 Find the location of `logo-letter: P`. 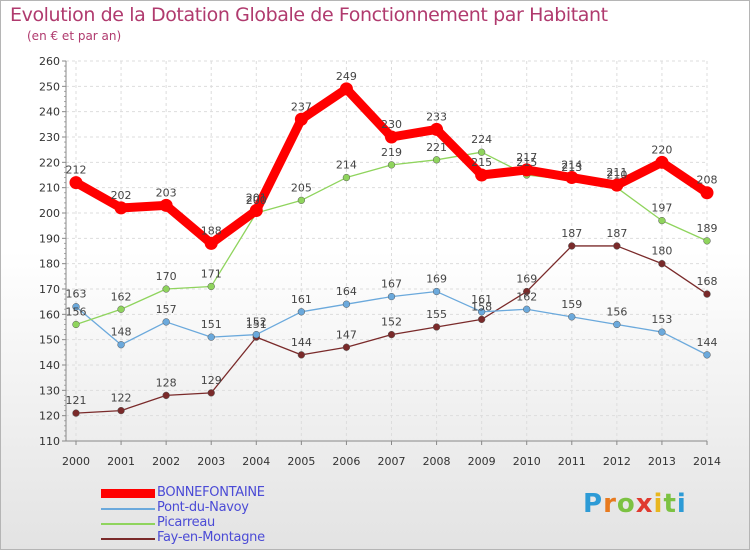

logo-letter: P is located at coordinates (593, 504).